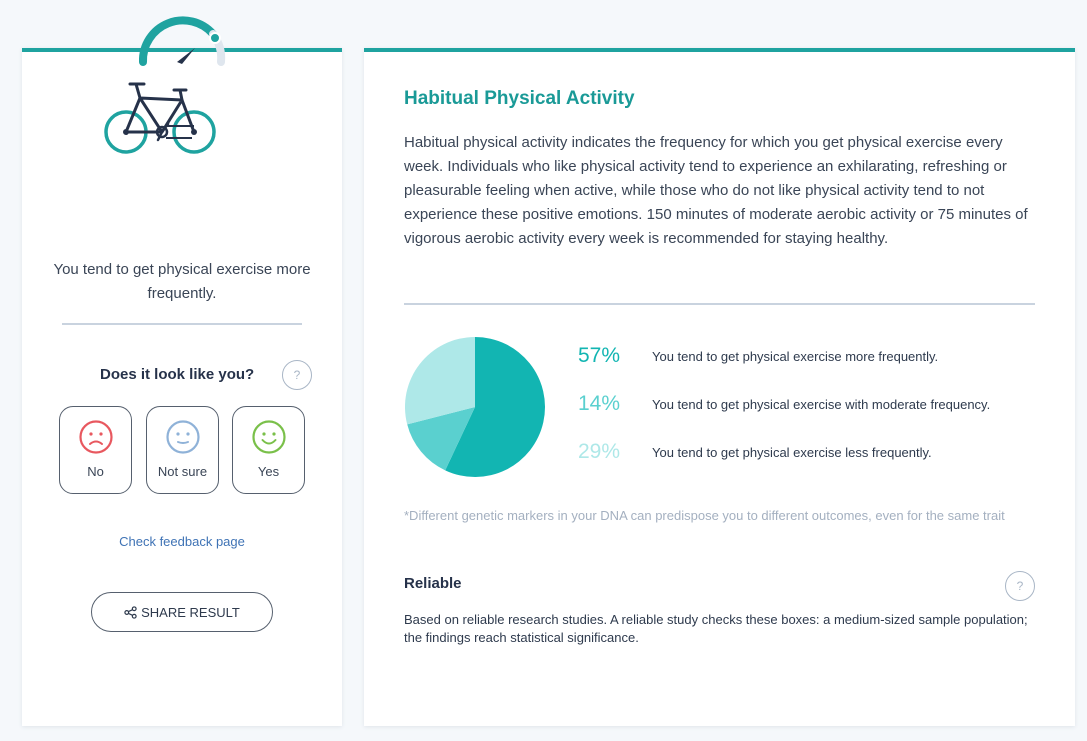 The image size is (1087, 741). Describe the element at coordinates (599, 355) in the screenshot. I see `outcome-percent: 57%` at that location.